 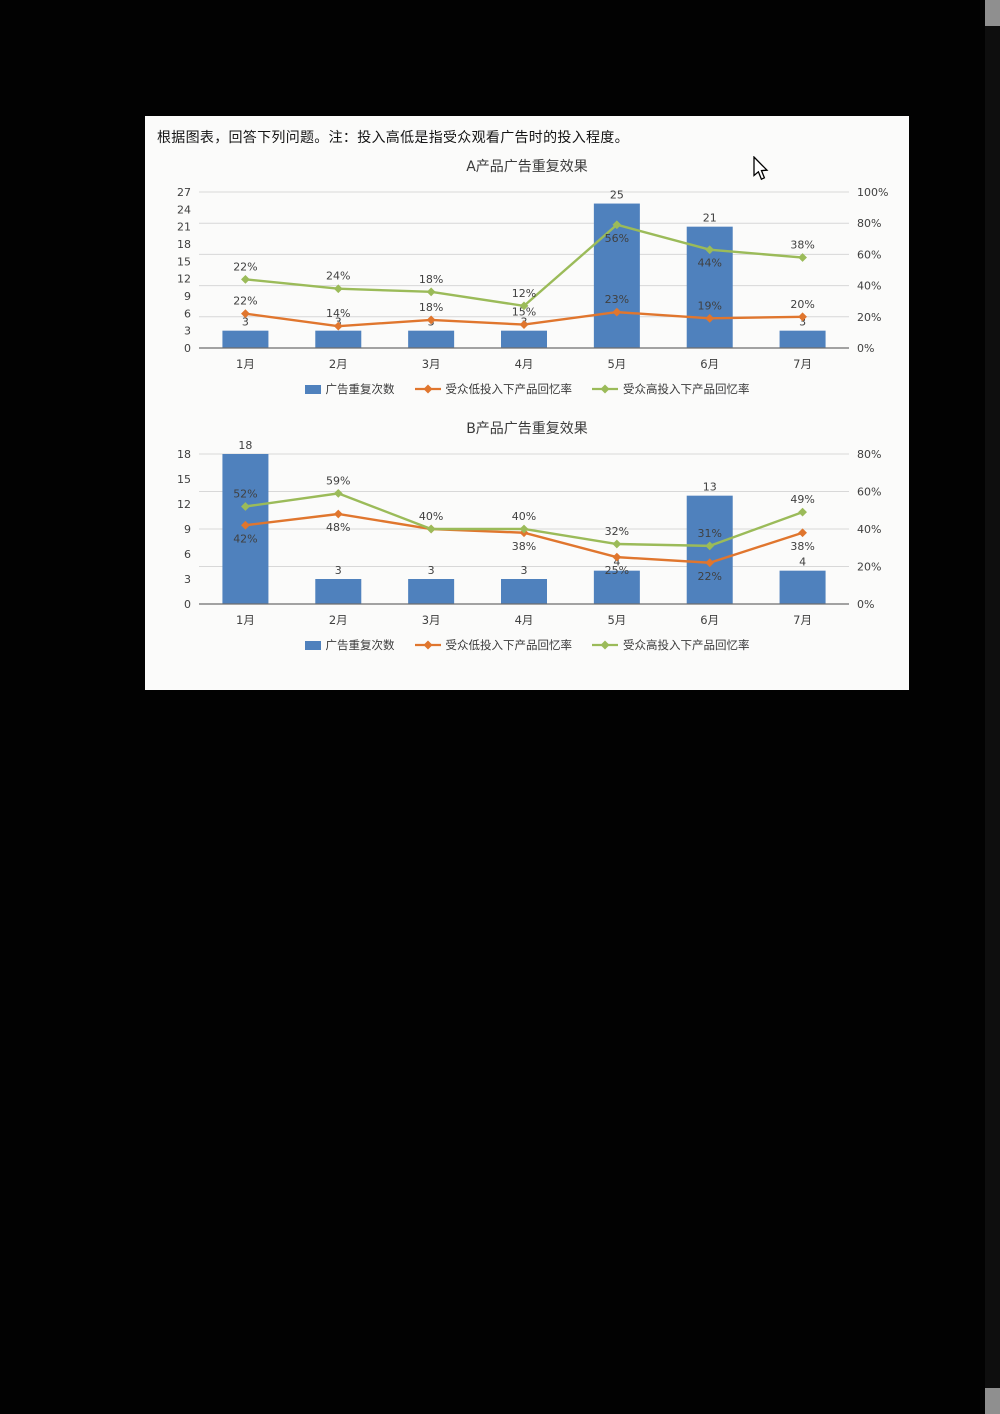 I want to click on line-value-label: 23%, so click(x=617, y=299).